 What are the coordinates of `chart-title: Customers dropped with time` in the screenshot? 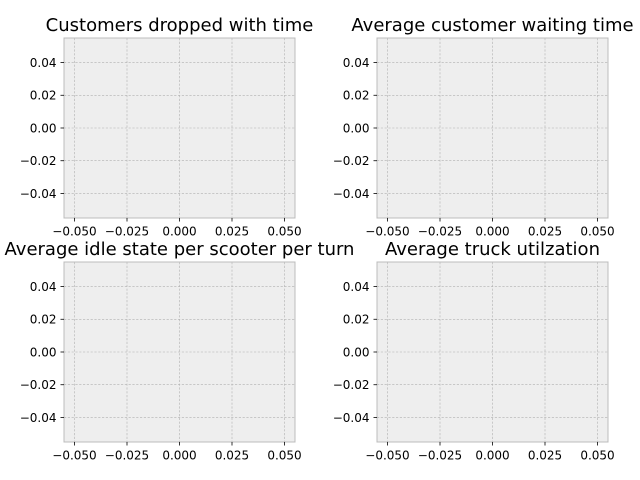 It's located at (180, 25).